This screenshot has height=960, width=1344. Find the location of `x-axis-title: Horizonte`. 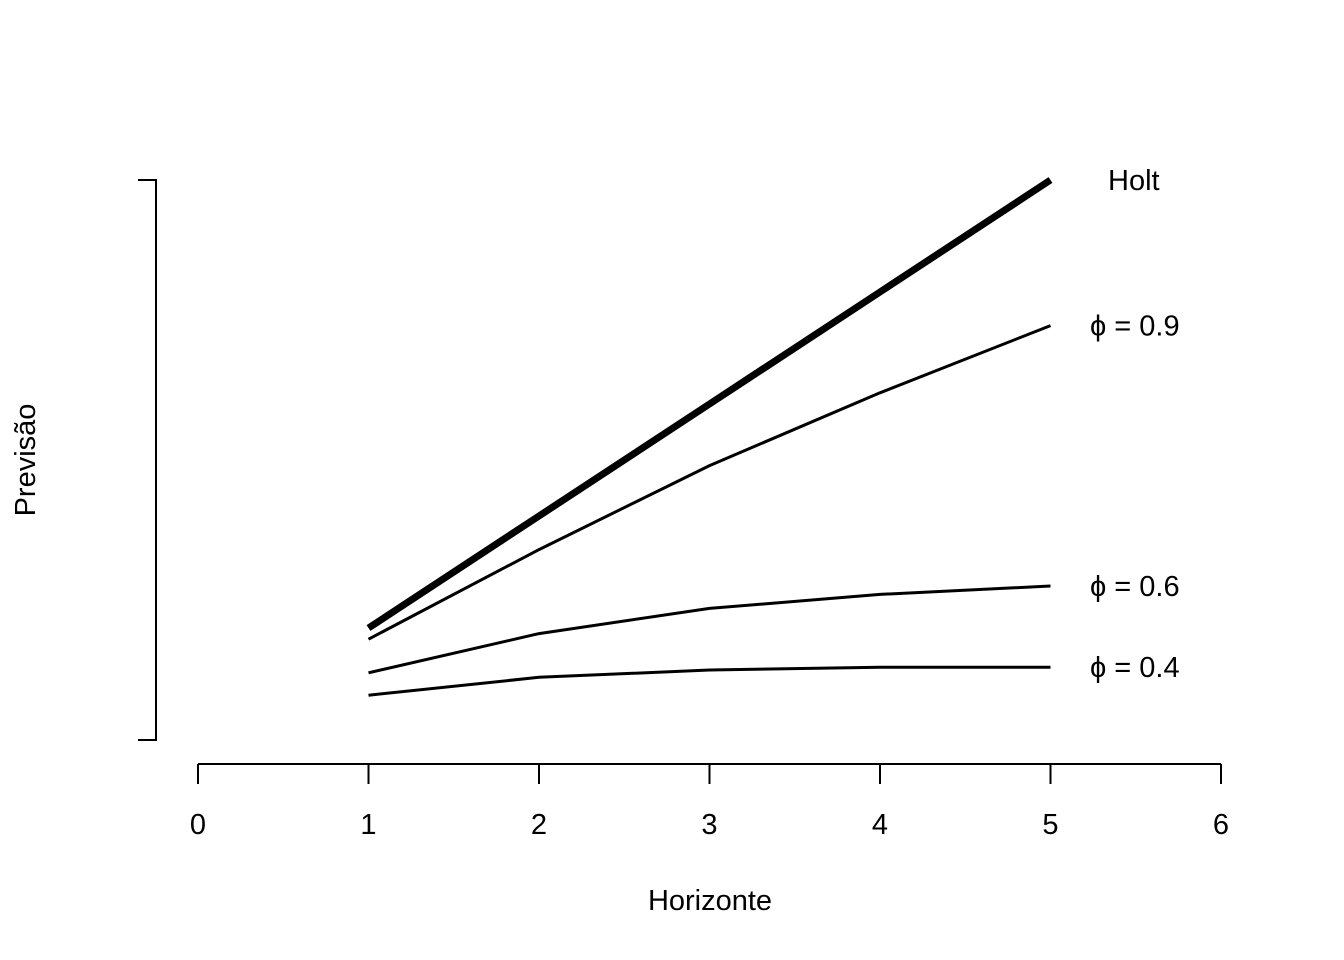

x-axis-title: Horizonte is located at coordinates (710, 901).